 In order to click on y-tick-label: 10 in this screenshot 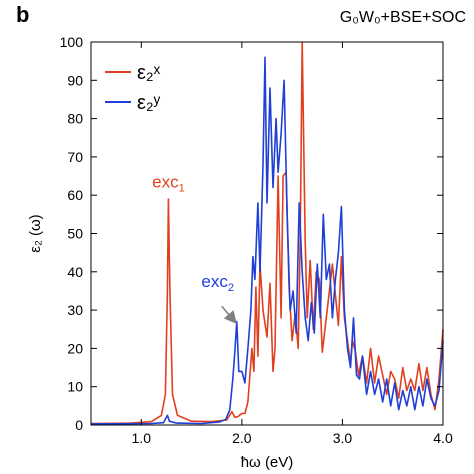, I will do `click(75, 387)`.